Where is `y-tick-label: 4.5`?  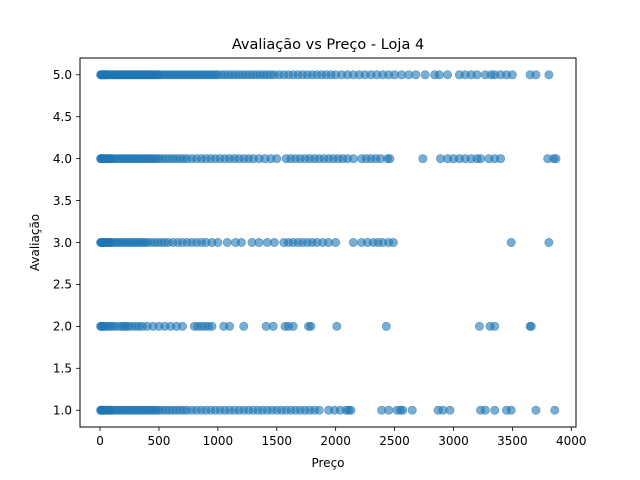 y-tick-label: 4.5 is located at coordinates (62, 117).